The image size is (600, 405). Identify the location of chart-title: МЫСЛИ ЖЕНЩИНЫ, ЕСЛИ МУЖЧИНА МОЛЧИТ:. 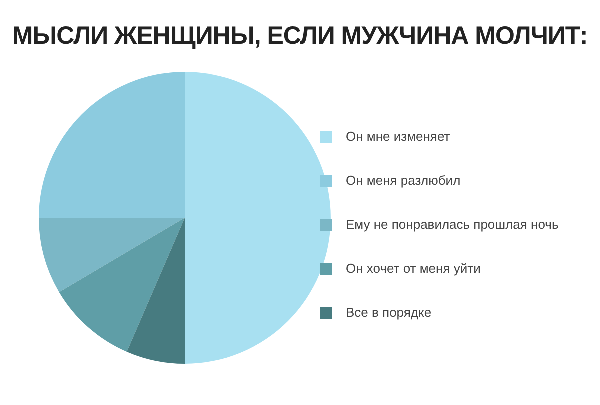
(300, 36).